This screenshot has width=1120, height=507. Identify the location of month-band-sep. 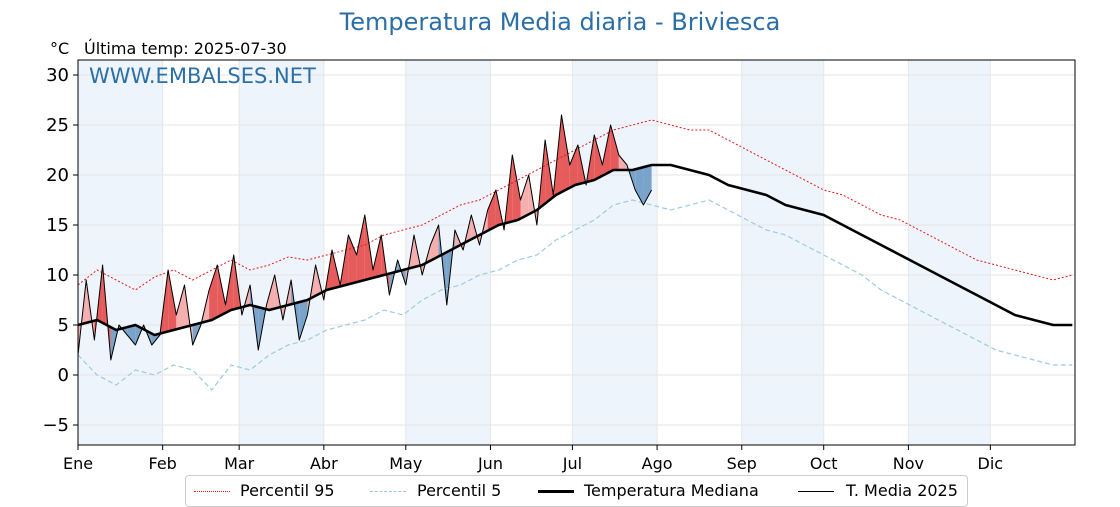
(782, 252).